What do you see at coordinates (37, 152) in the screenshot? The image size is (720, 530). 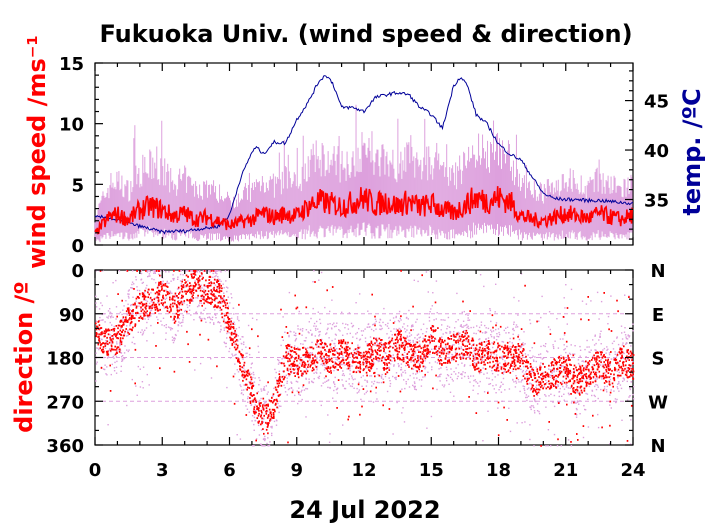 I see `speed-axis-label: wind speed /ms⁻¹` at bounding box center [37, 152].